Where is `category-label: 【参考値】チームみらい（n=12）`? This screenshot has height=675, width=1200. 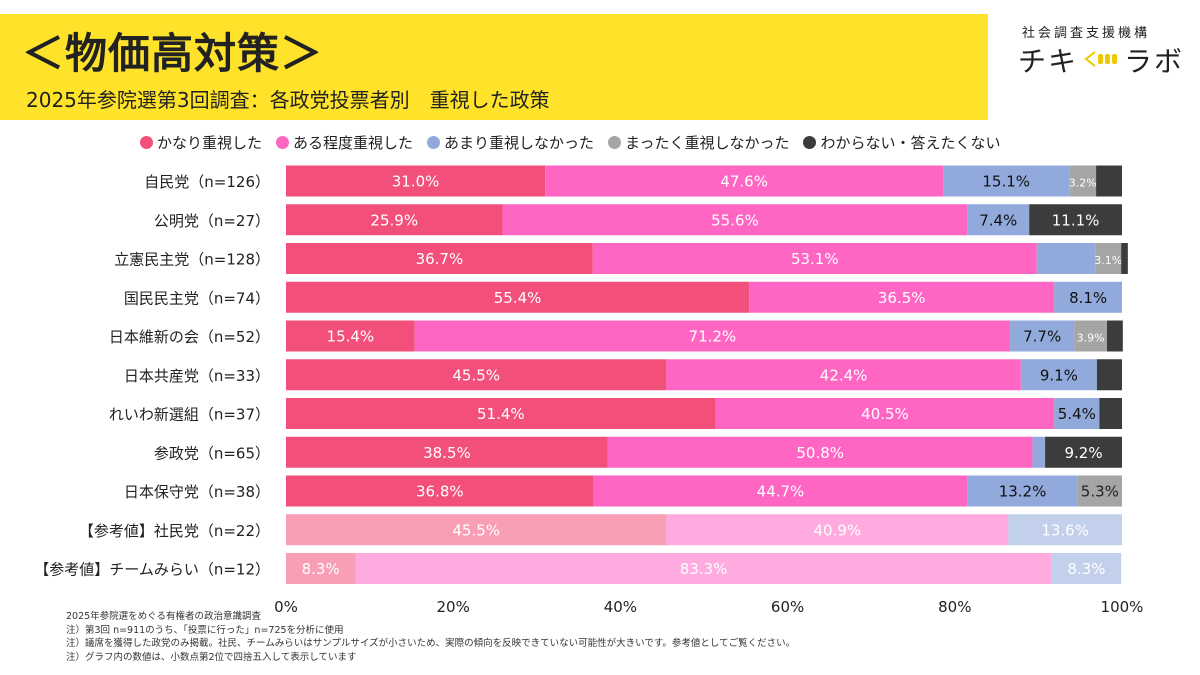 category-label: 【参考値】チームみらい（n=12） is located at coordinates (152, 570).